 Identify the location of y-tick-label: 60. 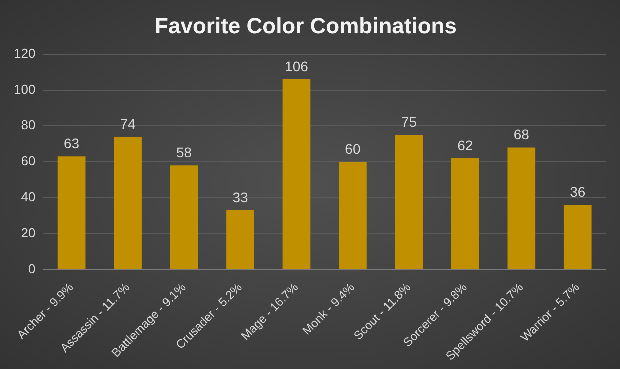
(28, 161).